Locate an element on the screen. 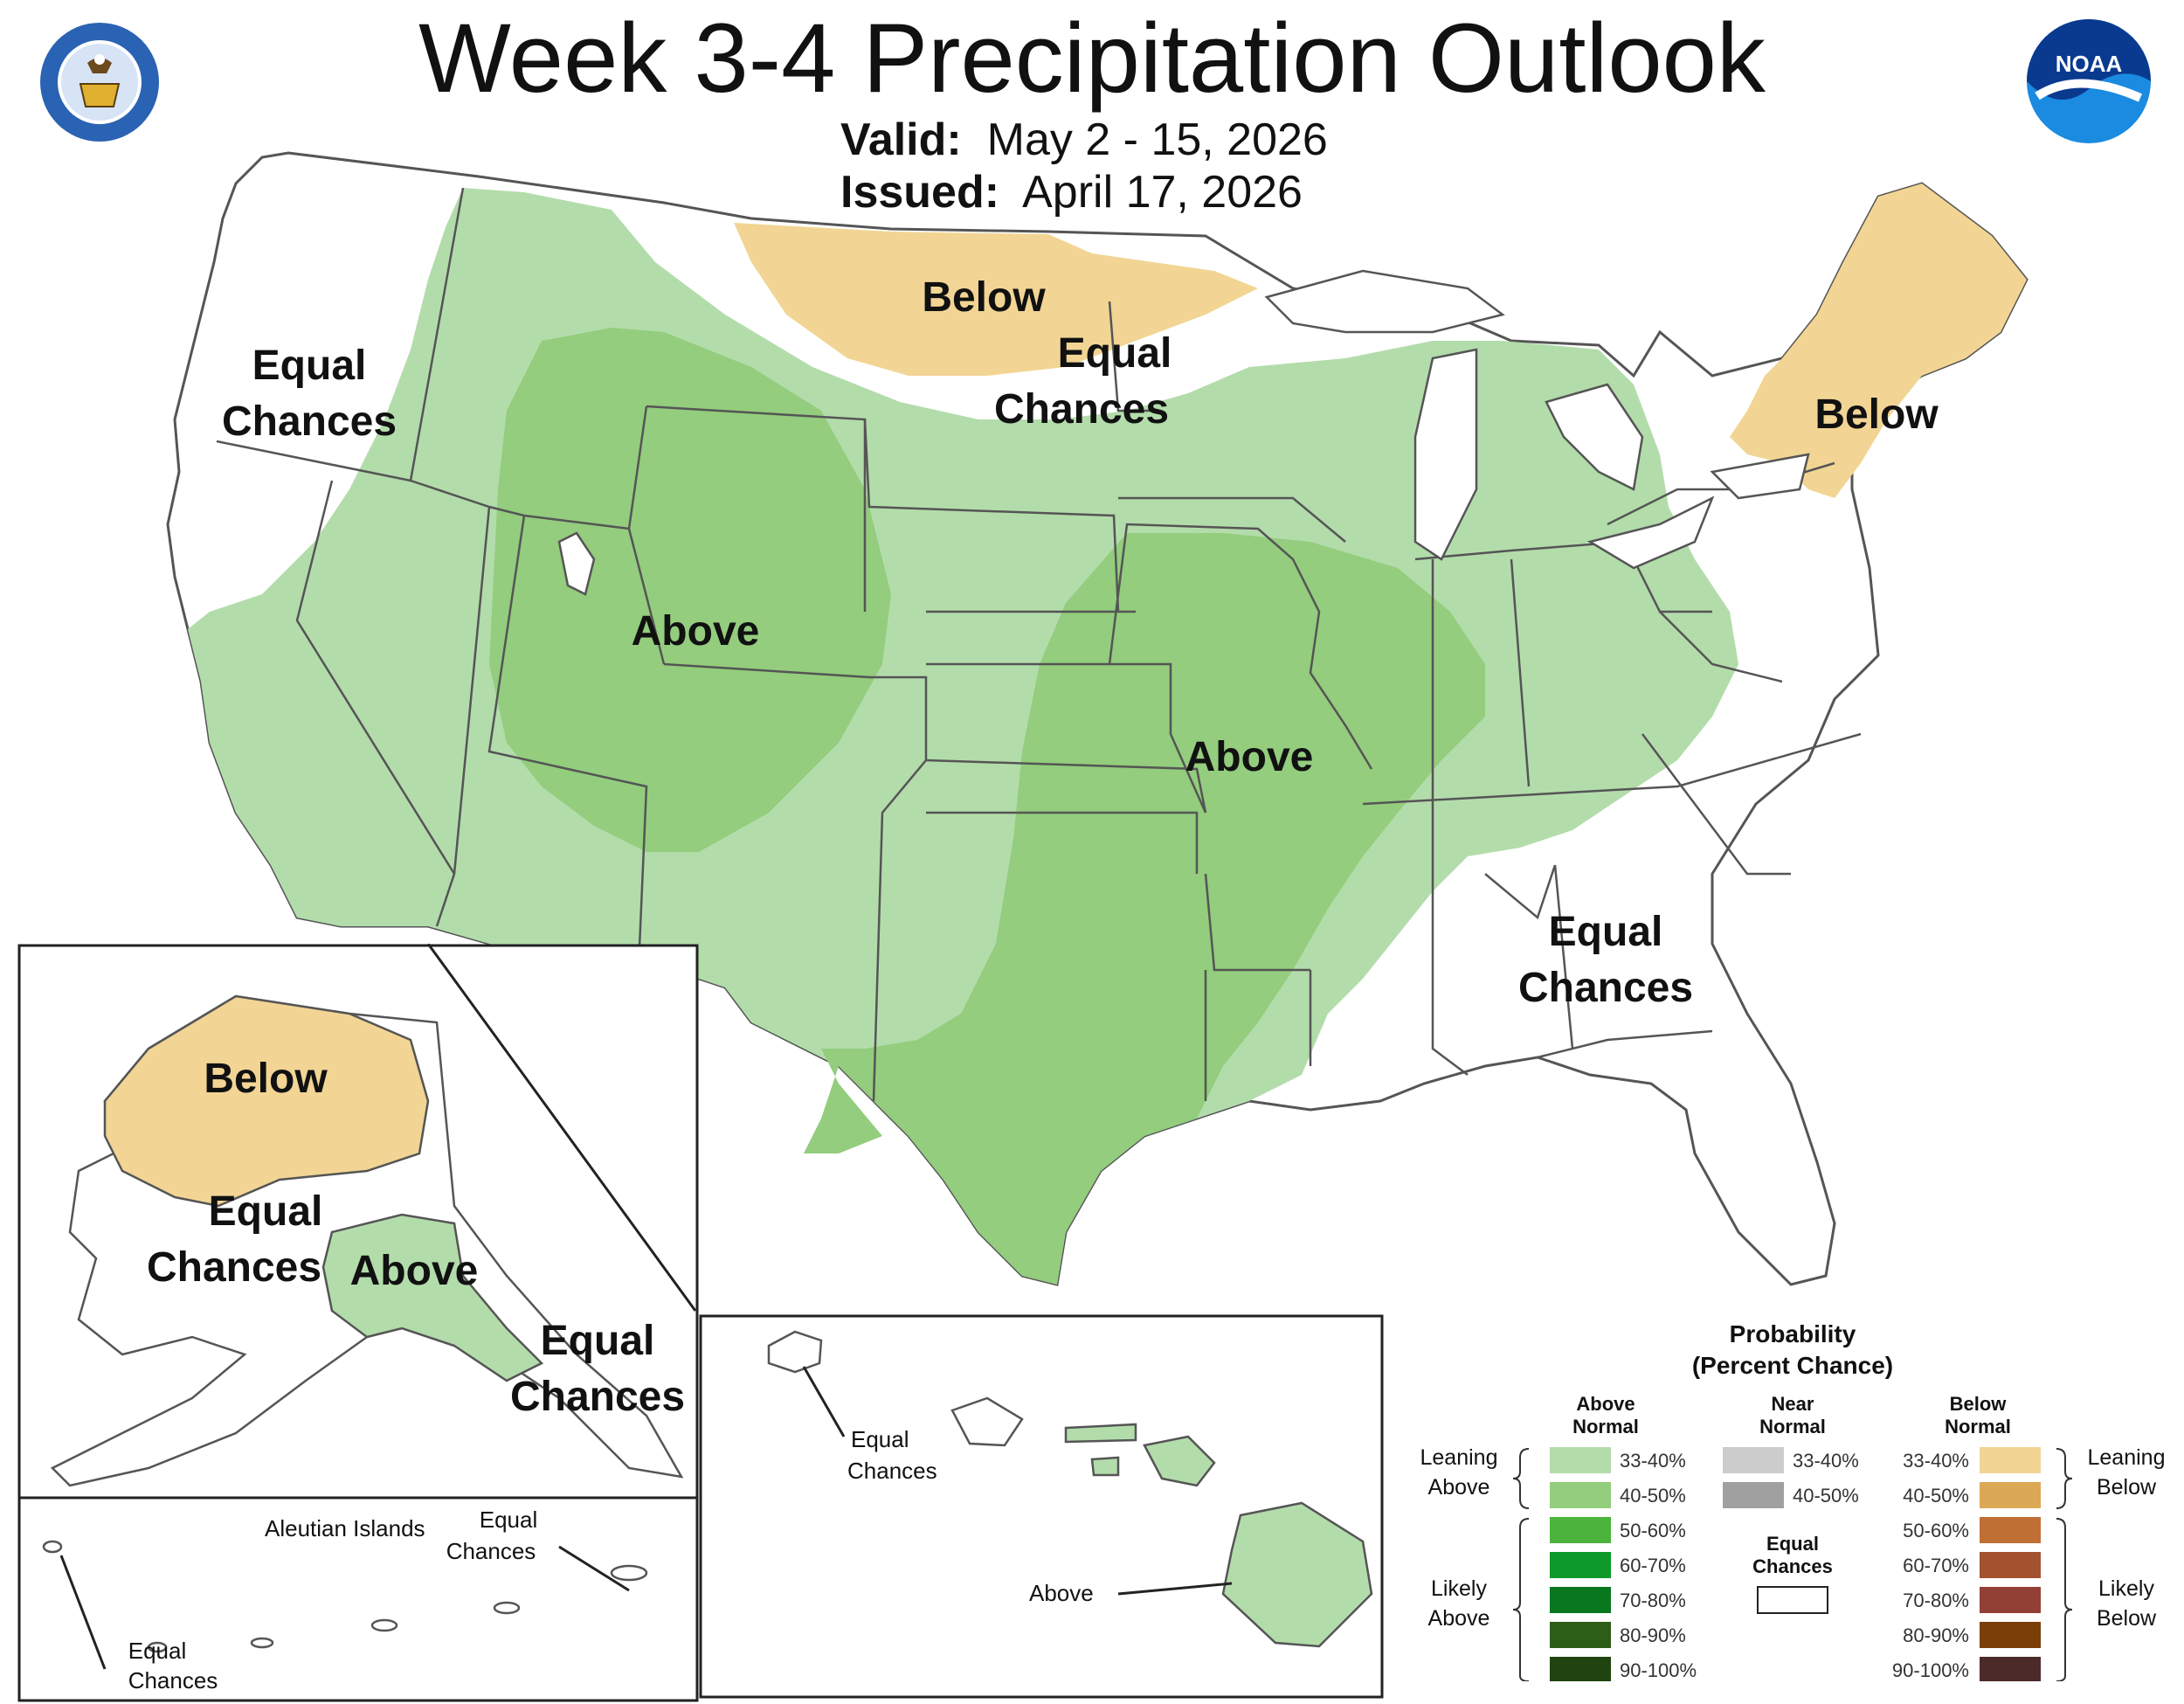 The image size is (2184, 1704). aleutian-islands-shapes is located at coordinates (345, 1596).